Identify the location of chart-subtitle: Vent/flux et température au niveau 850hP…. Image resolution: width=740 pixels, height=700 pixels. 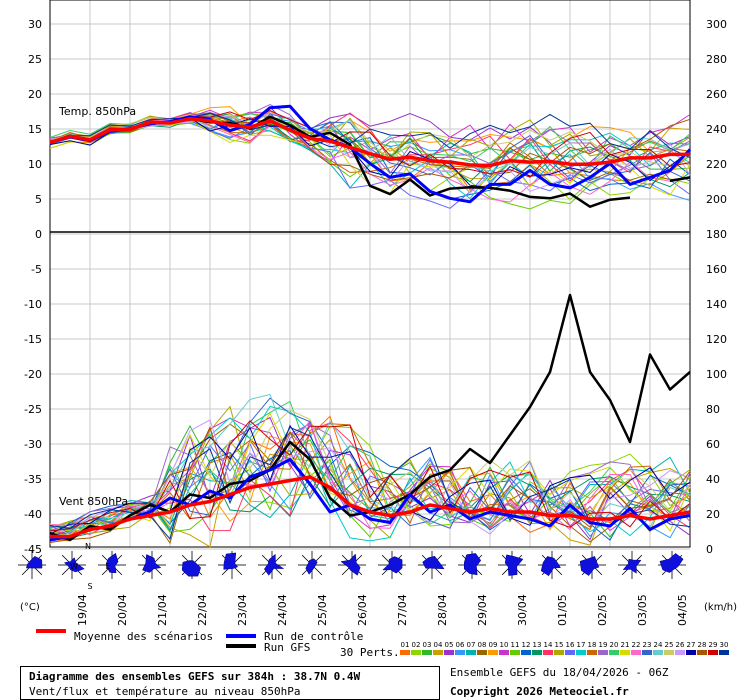
(165, 691).